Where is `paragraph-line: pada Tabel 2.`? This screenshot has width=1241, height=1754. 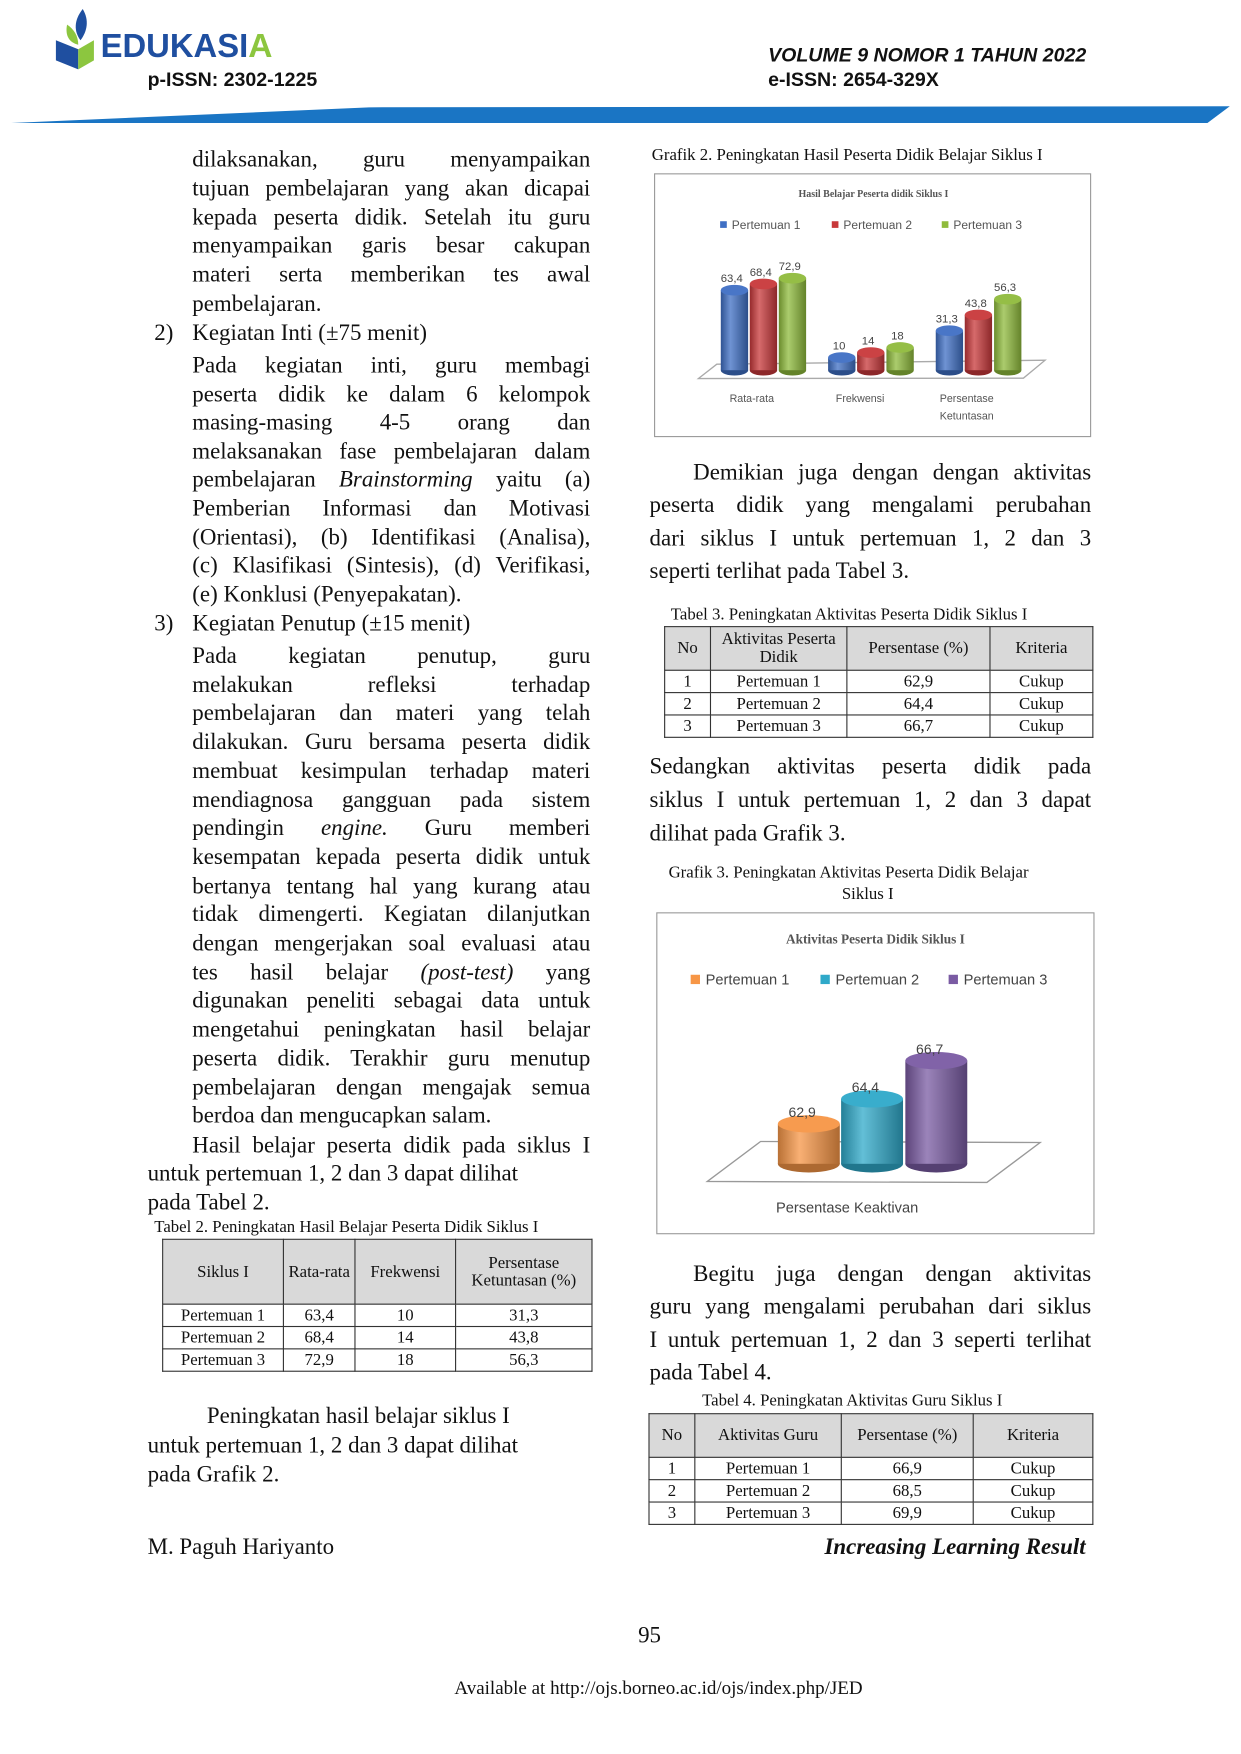 paragraph-line: pada Tabel 2. is located at coordinates (208, 1203).